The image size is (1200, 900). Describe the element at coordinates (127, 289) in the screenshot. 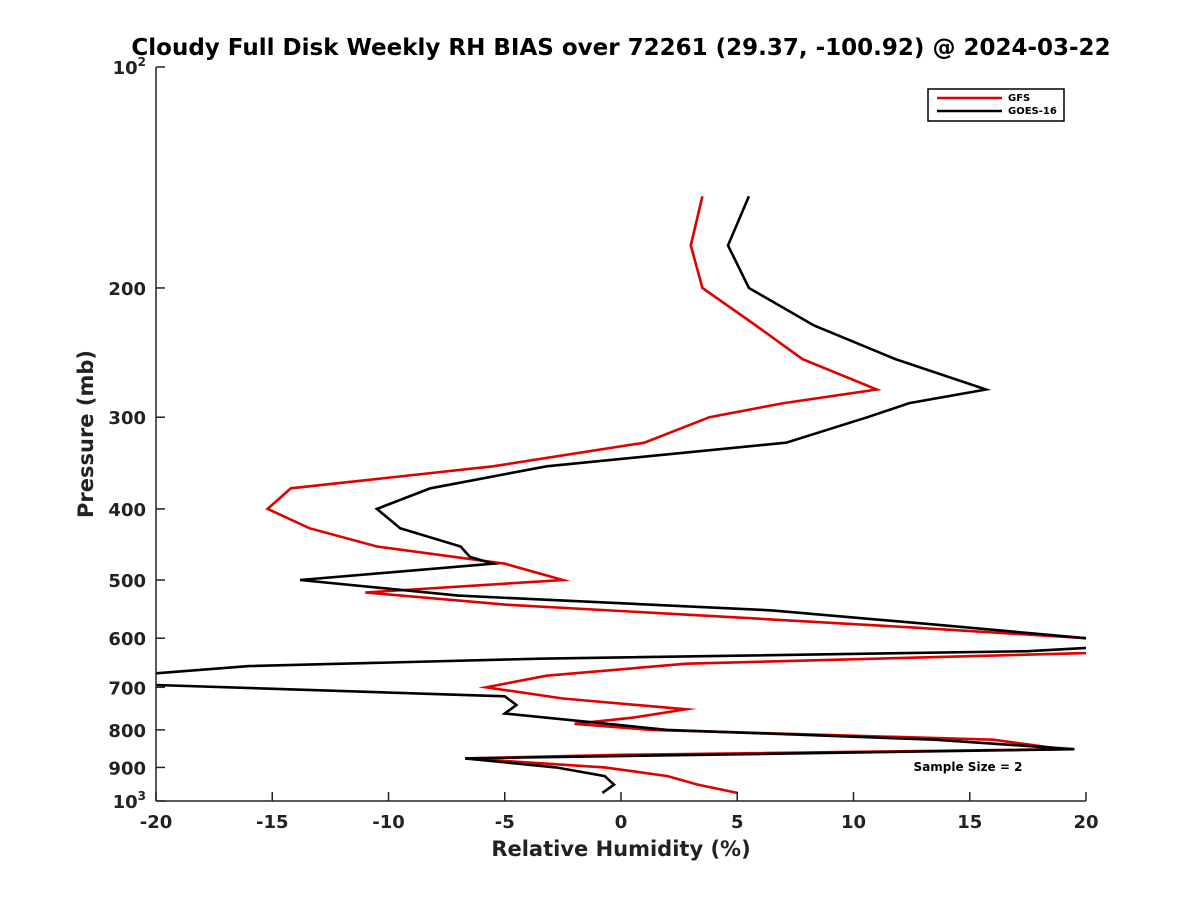

I see `y-tick-label: 200` at that location.